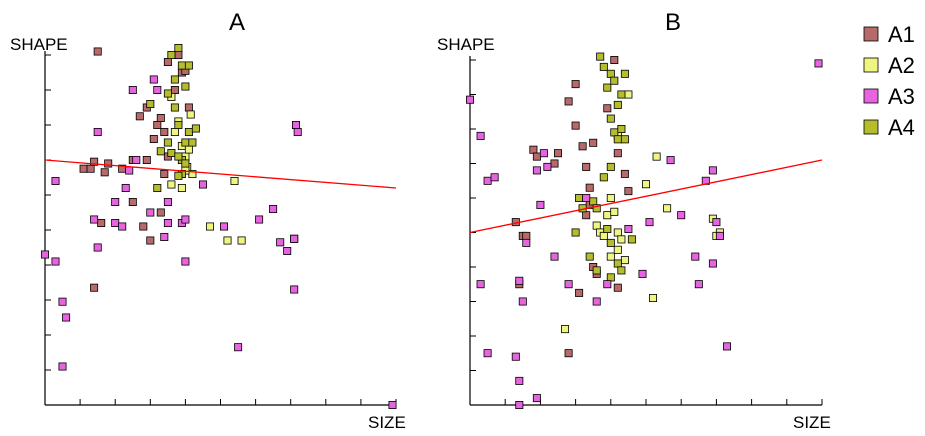  What do you see at coordinates (871, 34) in the screenshot?
I see `legend-swatch-a1` at bounding box center [871, 34].